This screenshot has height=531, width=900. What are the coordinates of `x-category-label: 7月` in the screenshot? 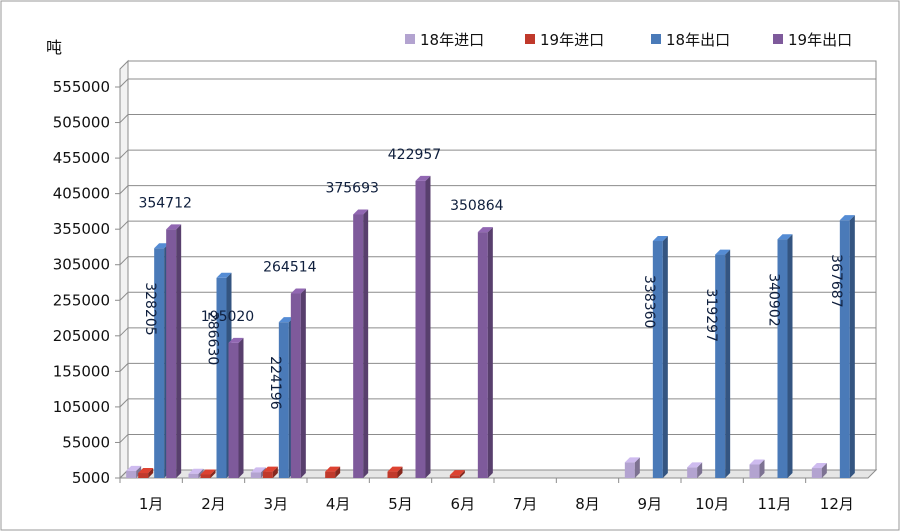 It's located at (525, 504).